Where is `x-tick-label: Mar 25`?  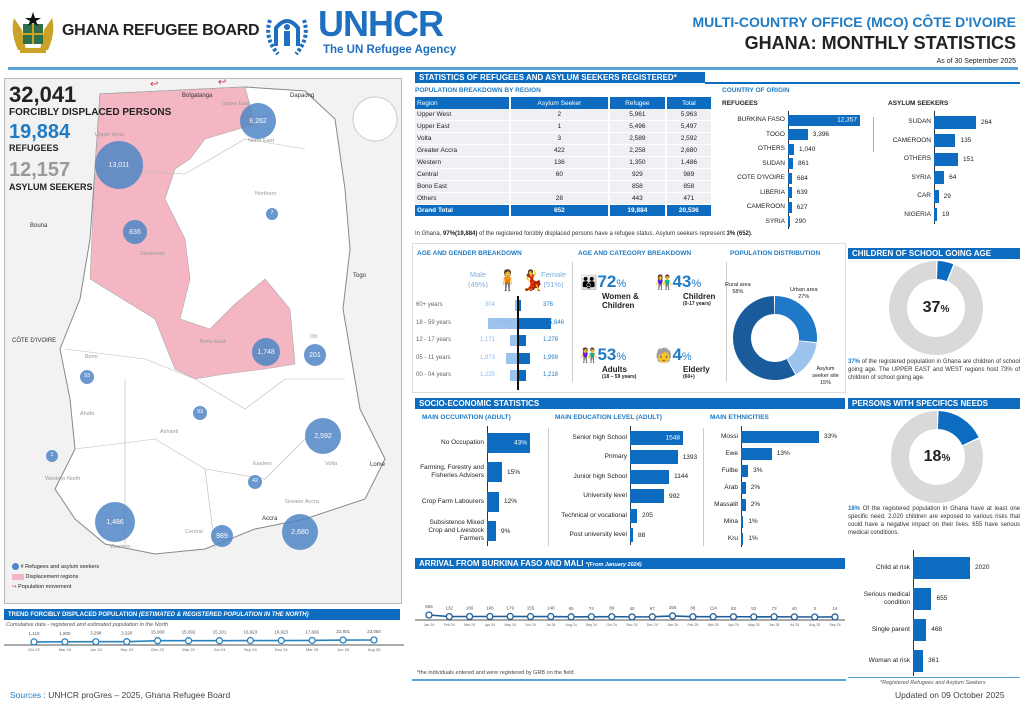 x-tick-label: Mar 25 is located at coordinates (713, 625).